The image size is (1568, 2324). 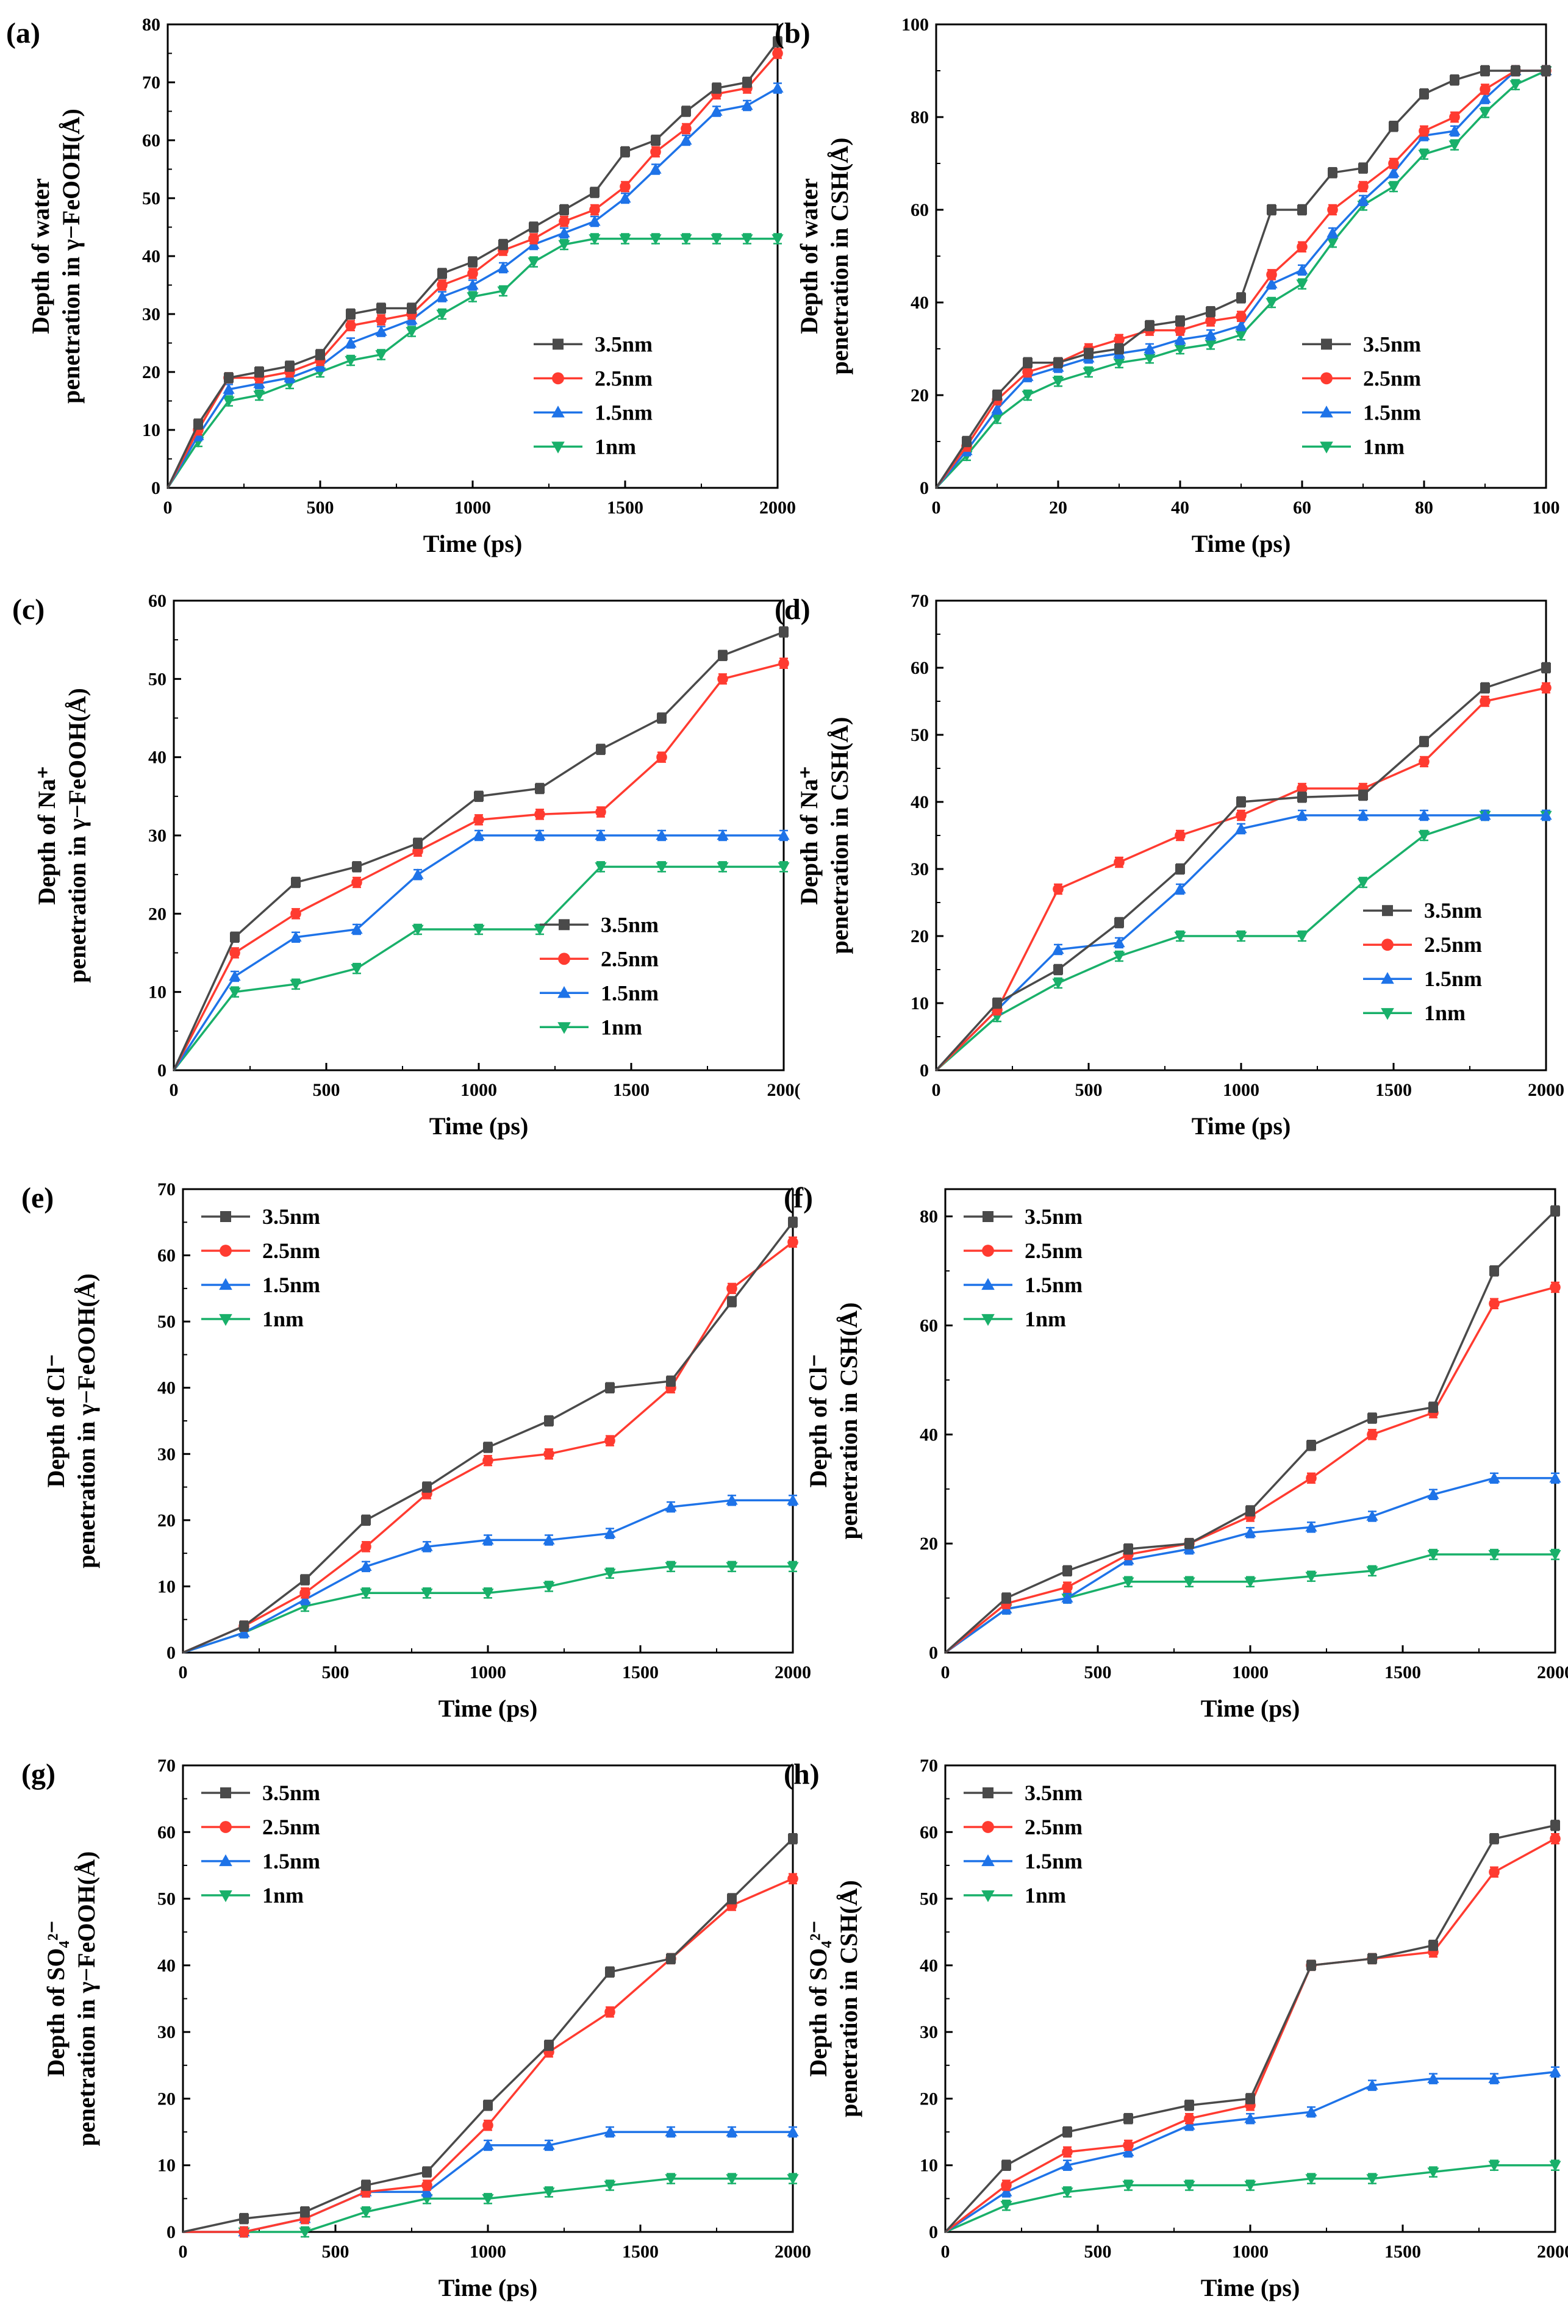 What do you see at coordinates (291, 1285) in the screenshot?
I see `legend-label: 1.5nm` at bounding box center [291, 1285].